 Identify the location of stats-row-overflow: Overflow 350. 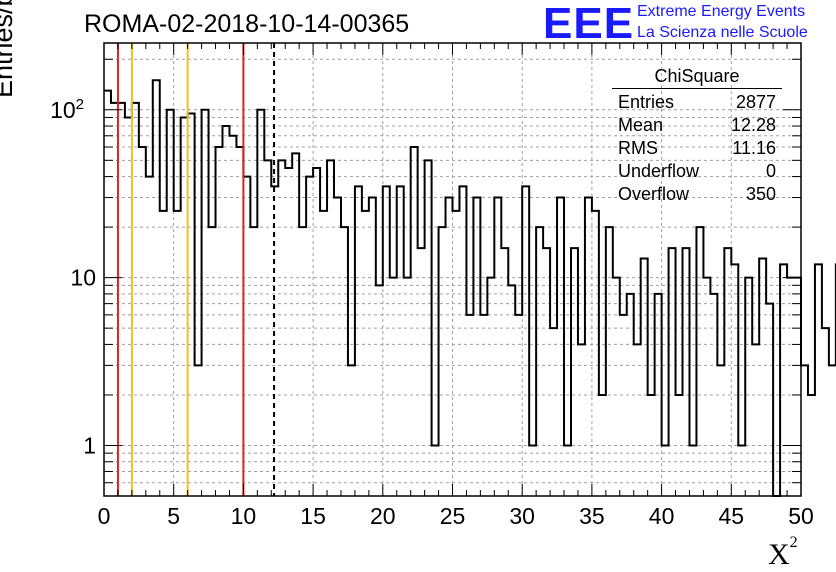
(697, 194).